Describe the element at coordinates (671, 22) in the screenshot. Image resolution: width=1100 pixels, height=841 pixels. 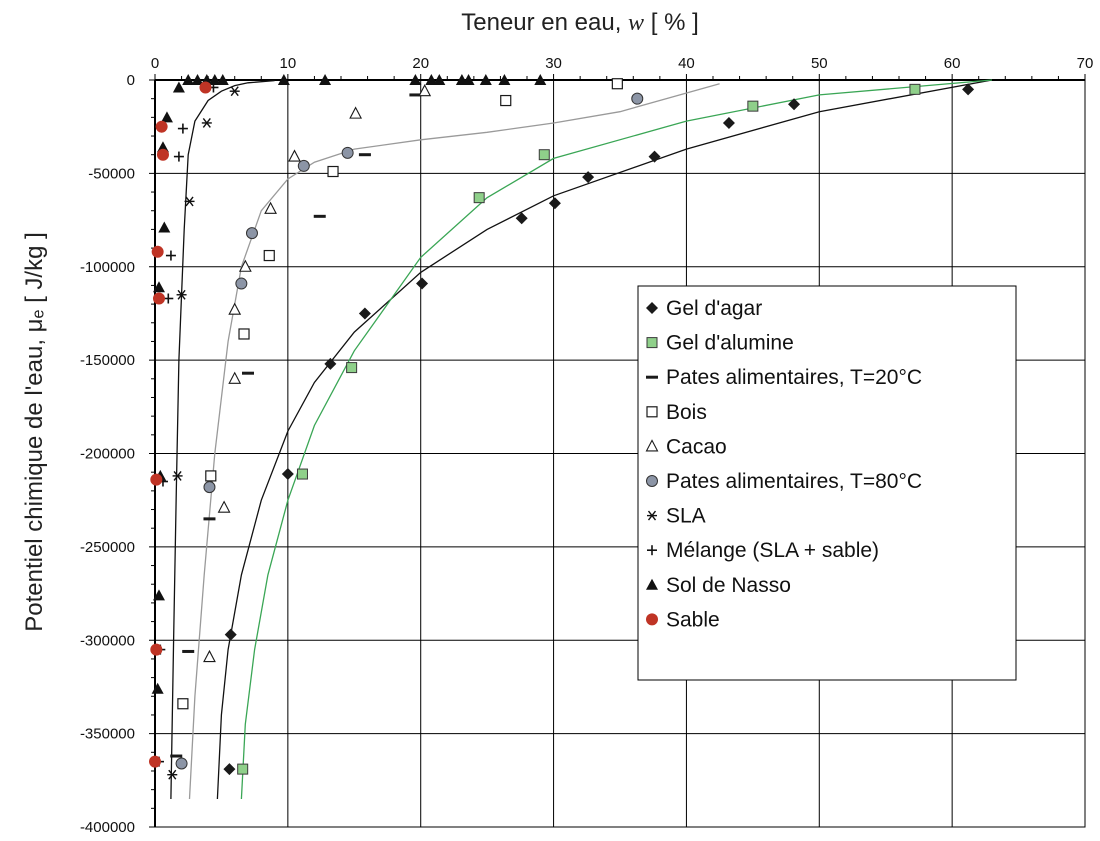
I see `x-axis-title-suffix: [ % ]` at that location.